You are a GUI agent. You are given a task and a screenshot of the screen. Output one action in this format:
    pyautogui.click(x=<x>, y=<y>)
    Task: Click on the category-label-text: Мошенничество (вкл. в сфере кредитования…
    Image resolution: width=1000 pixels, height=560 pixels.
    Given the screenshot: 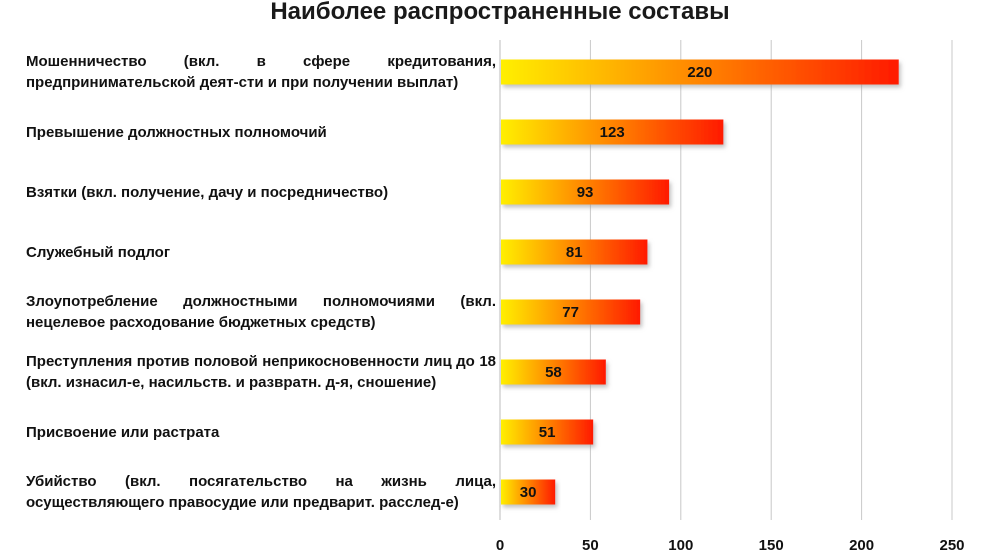 What is the action you would take?
    pyautogui.click(x=261, y=72)
    